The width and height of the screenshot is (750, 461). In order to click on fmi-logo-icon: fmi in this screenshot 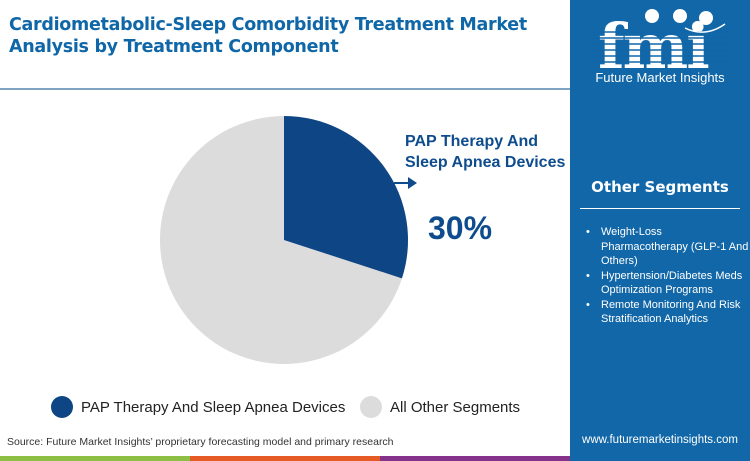, I will do `click(660, 46)`.